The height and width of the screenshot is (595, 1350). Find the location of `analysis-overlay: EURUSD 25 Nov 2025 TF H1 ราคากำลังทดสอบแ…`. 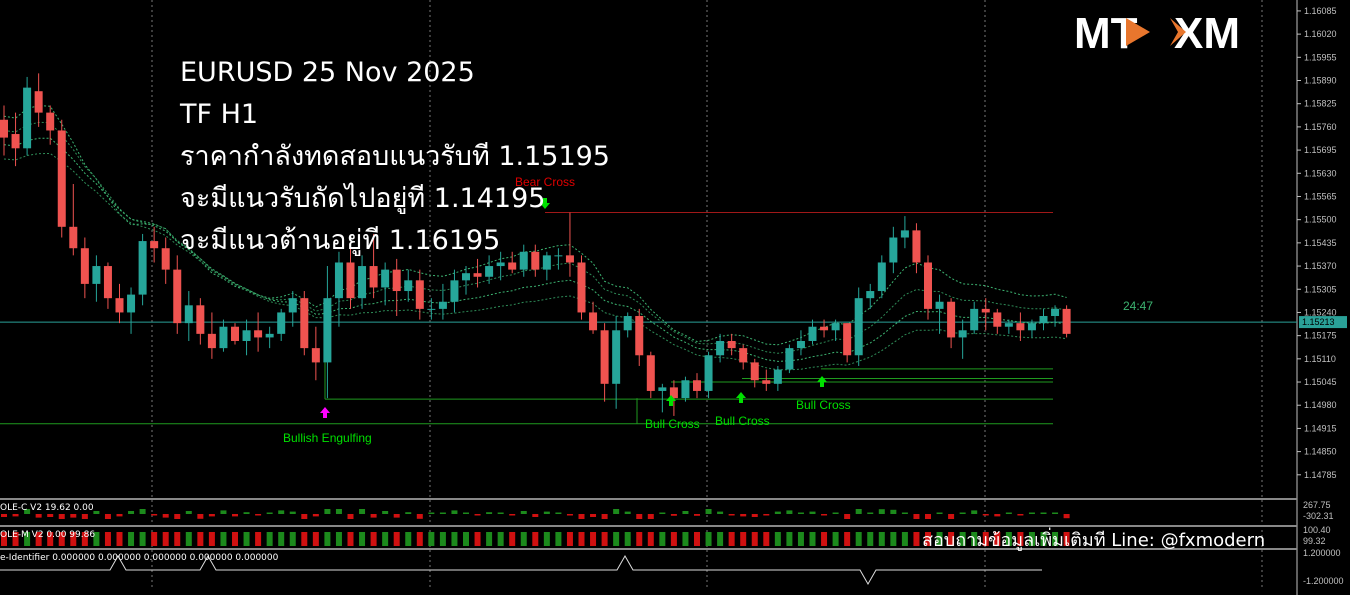

analysis-overlay: EURUSD 25 Nov 2025 TF H1 ราคากำลังทดสอบแ… is located at coordinates (395, 157).